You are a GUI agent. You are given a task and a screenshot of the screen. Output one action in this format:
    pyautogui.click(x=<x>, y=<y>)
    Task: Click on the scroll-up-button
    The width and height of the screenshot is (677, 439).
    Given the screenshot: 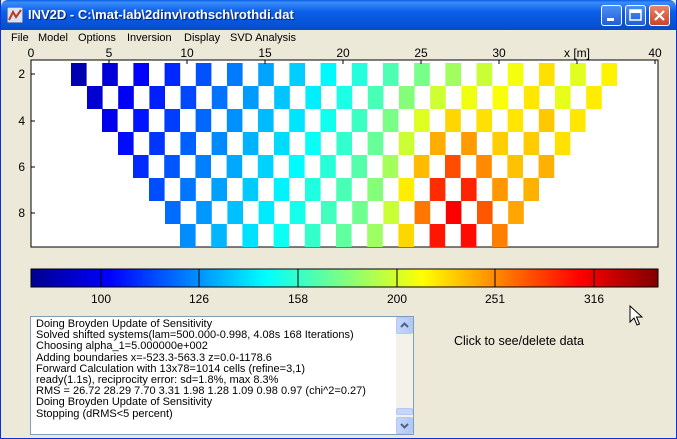 What is the action you would take?
    pyautogui.click(x=404, y=325)
    